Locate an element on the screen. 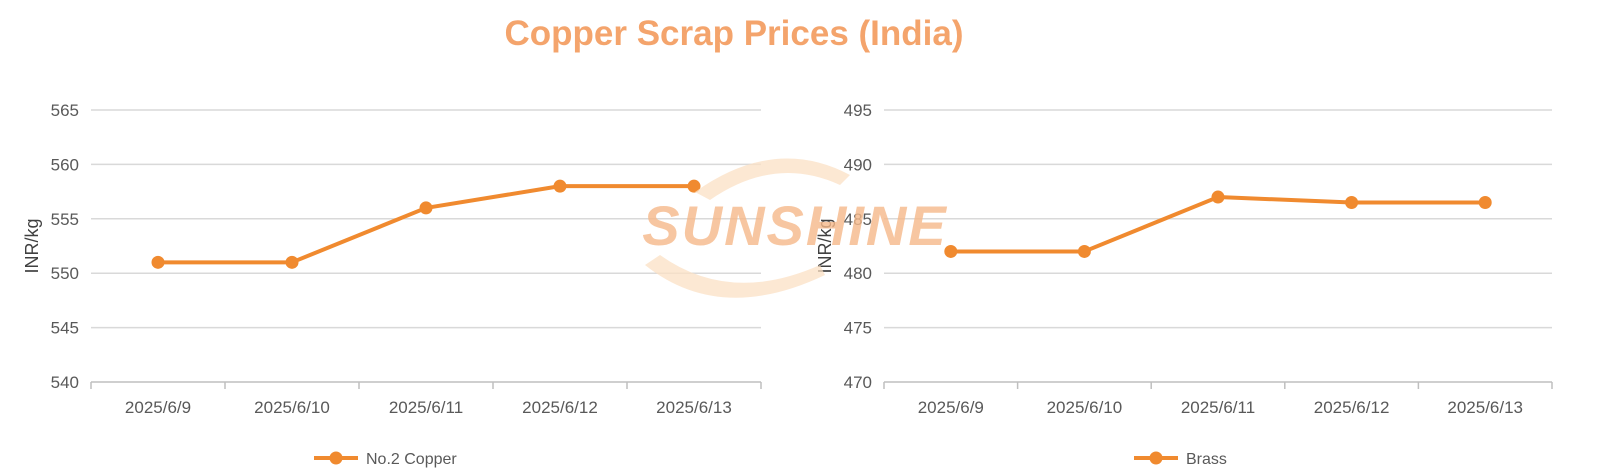  legend-label: Brass is located at coordinates (1206, 459).